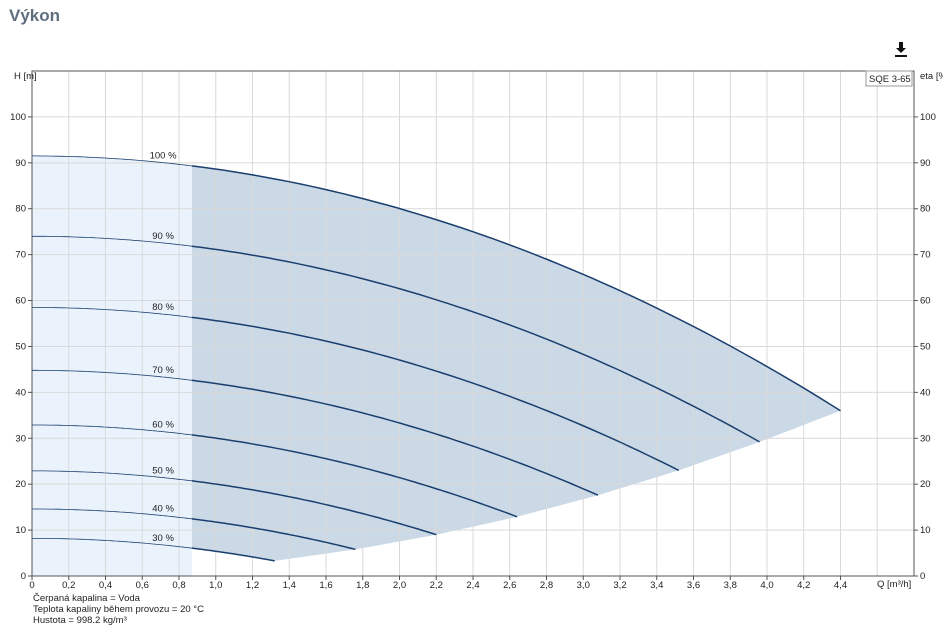 The height and width of the screenshot is (643, 943). What do you see at coordinates (20, 209) in the screenshot?
I see `y-tick-label-left: 80` at bounding box center [20, 209].